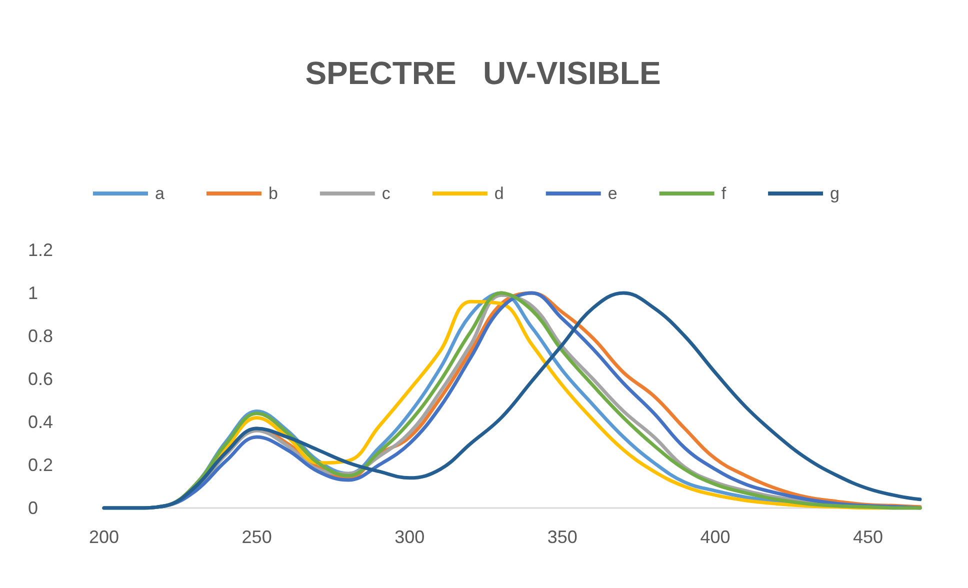 The width and height of the screenshot is (968, 588). I want to click on y-tick-label: 0.2, so click(41, 465).